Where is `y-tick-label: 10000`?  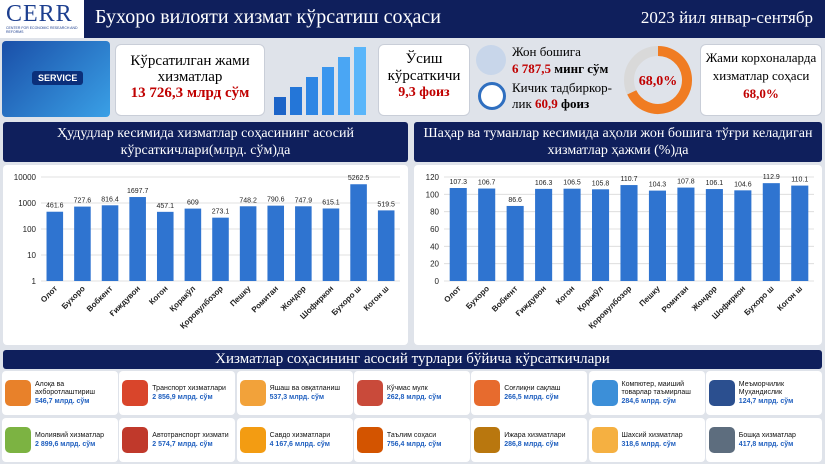 y-tick-label: 10000 is located at coordinates (25, 177).